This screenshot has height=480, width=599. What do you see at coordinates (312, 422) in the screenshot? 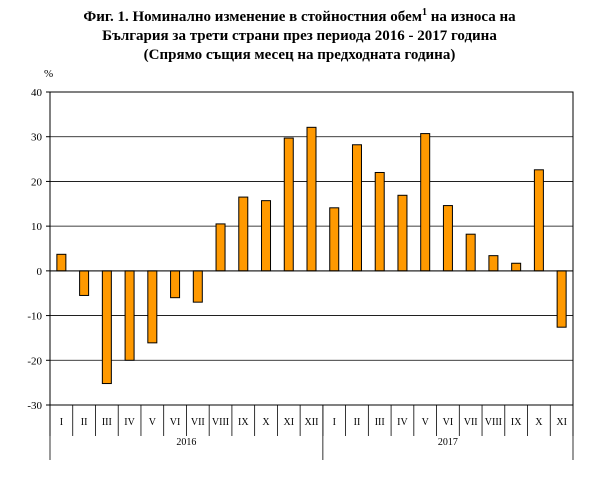
I see `x-tick-label: XII` at bounding box center [312, 422].